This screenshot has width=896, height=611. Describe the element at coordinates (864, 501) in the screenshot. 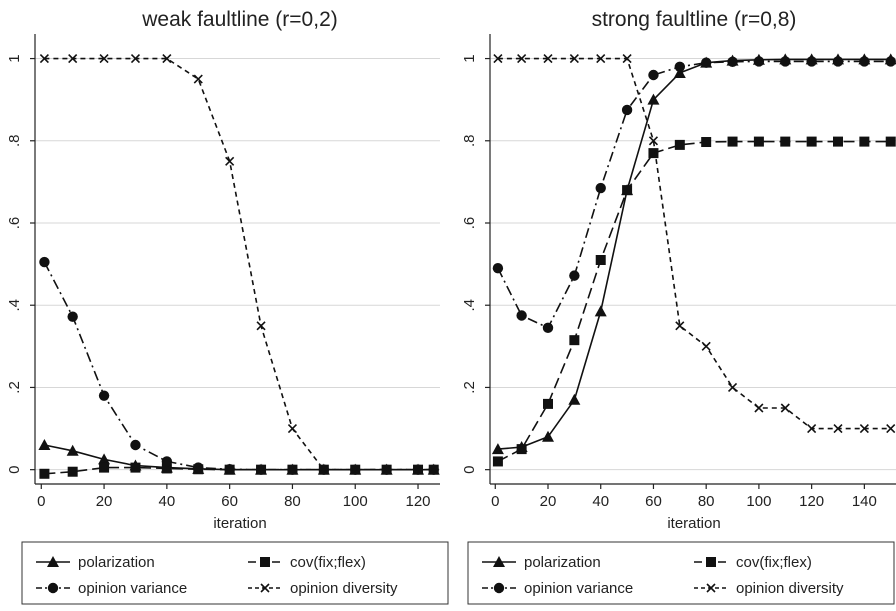

I see `x-tick-label: 140` at that location.